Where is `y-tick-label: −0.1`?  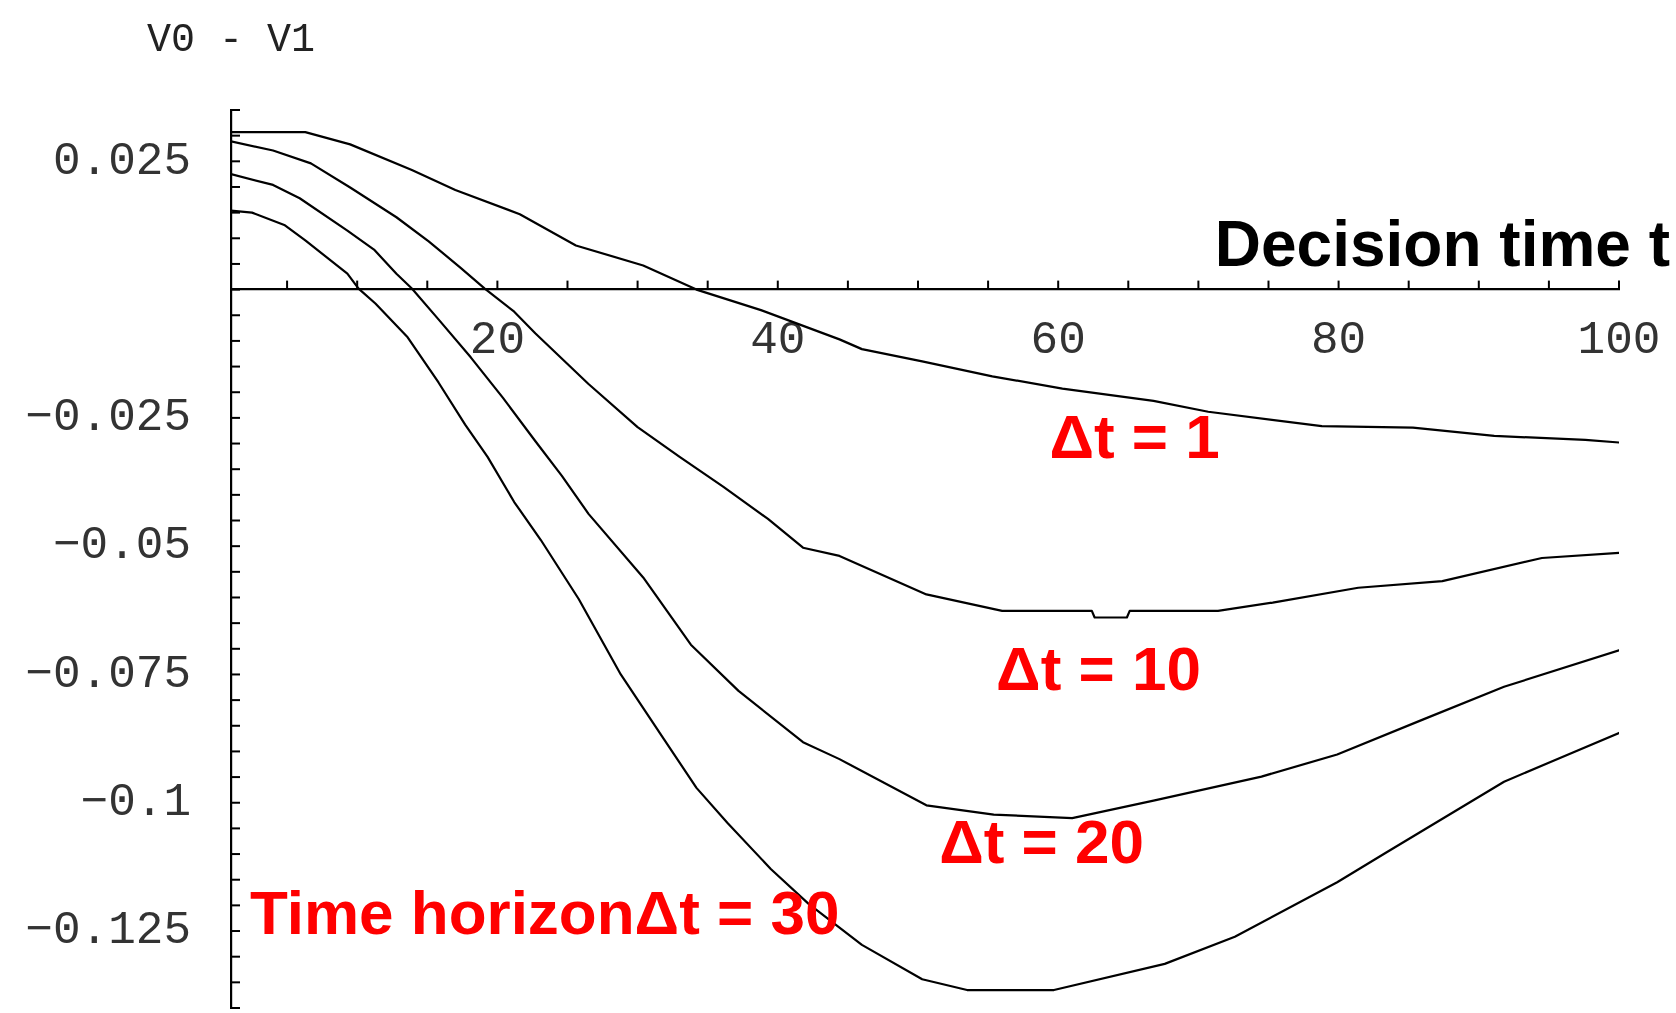
y-tick-label: −0.1 is located at coordinates (135, 802).